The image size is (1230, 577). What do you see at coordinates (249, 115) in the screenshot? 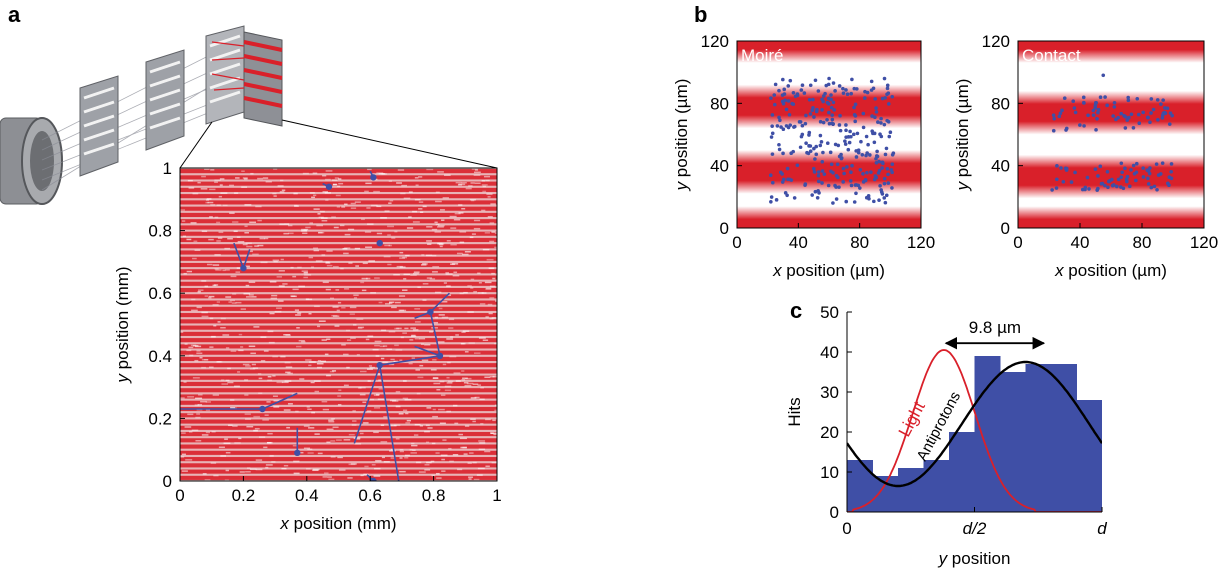
I see `apparatus-illustration` at bounding box center [249, 115].